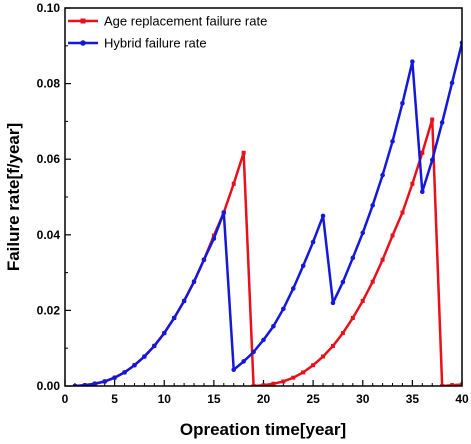 This screenshot has height=444, width=471. Describe the element at coordinates (65, 399) in the screenshot. I see `x-tick-label: 0` at that location.